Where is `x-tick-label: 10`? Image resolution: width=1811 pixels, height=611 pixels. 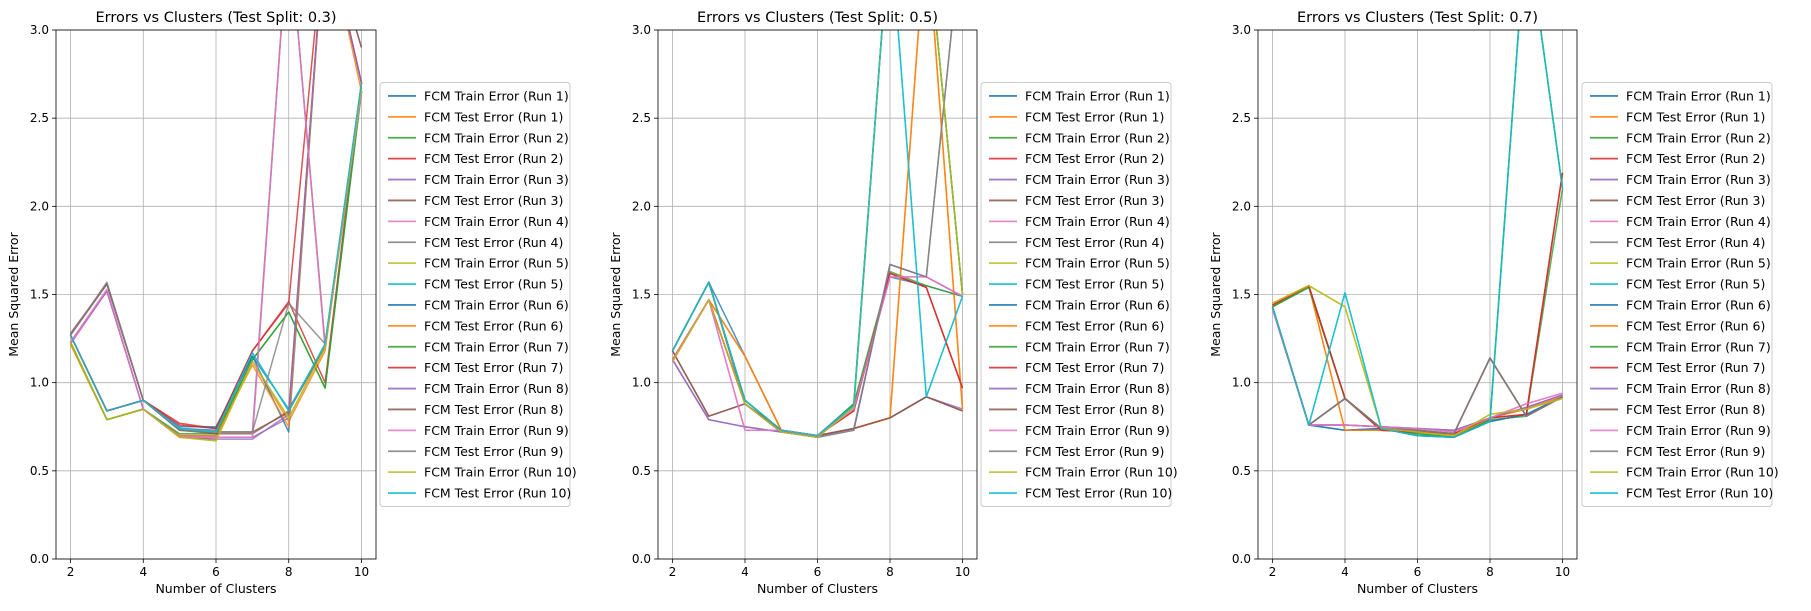
x-tick-label: 10 is located at coordinates (1562, 572).